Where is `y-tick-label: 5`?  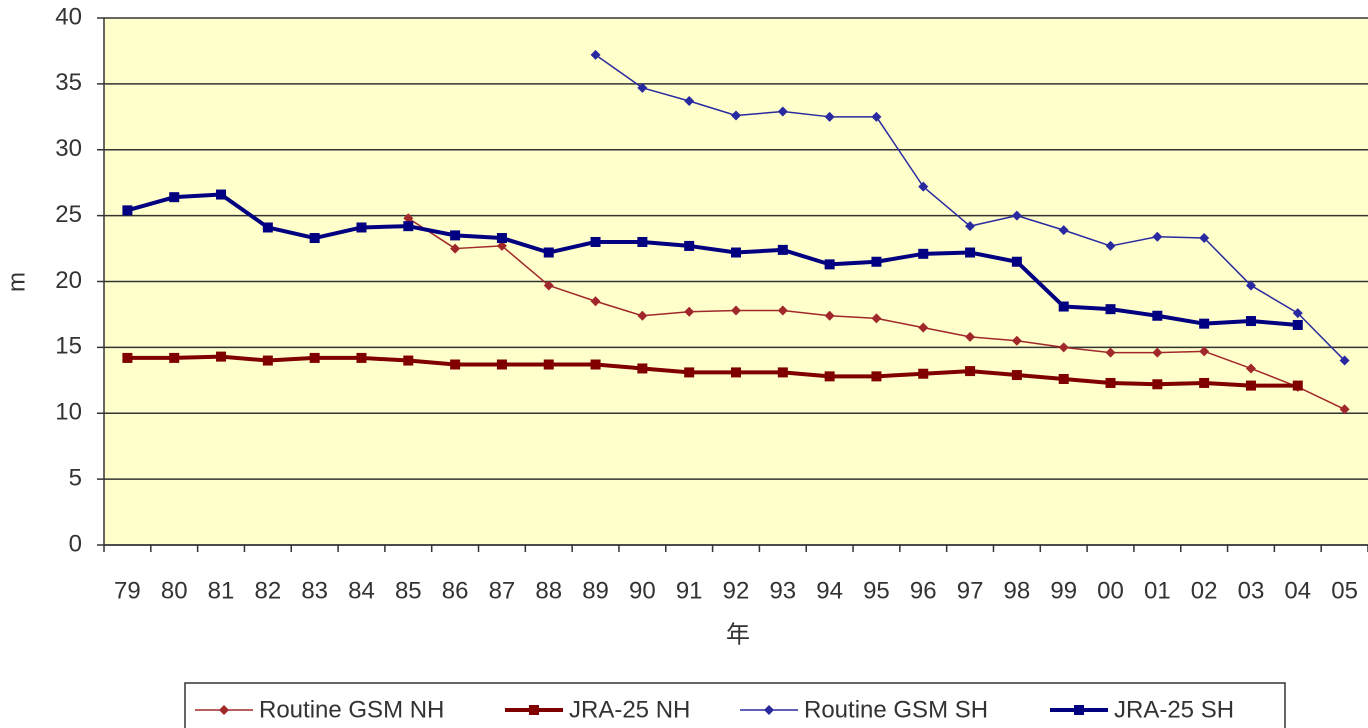
y-tick-label: 5 is located at coordinates (75, 477).